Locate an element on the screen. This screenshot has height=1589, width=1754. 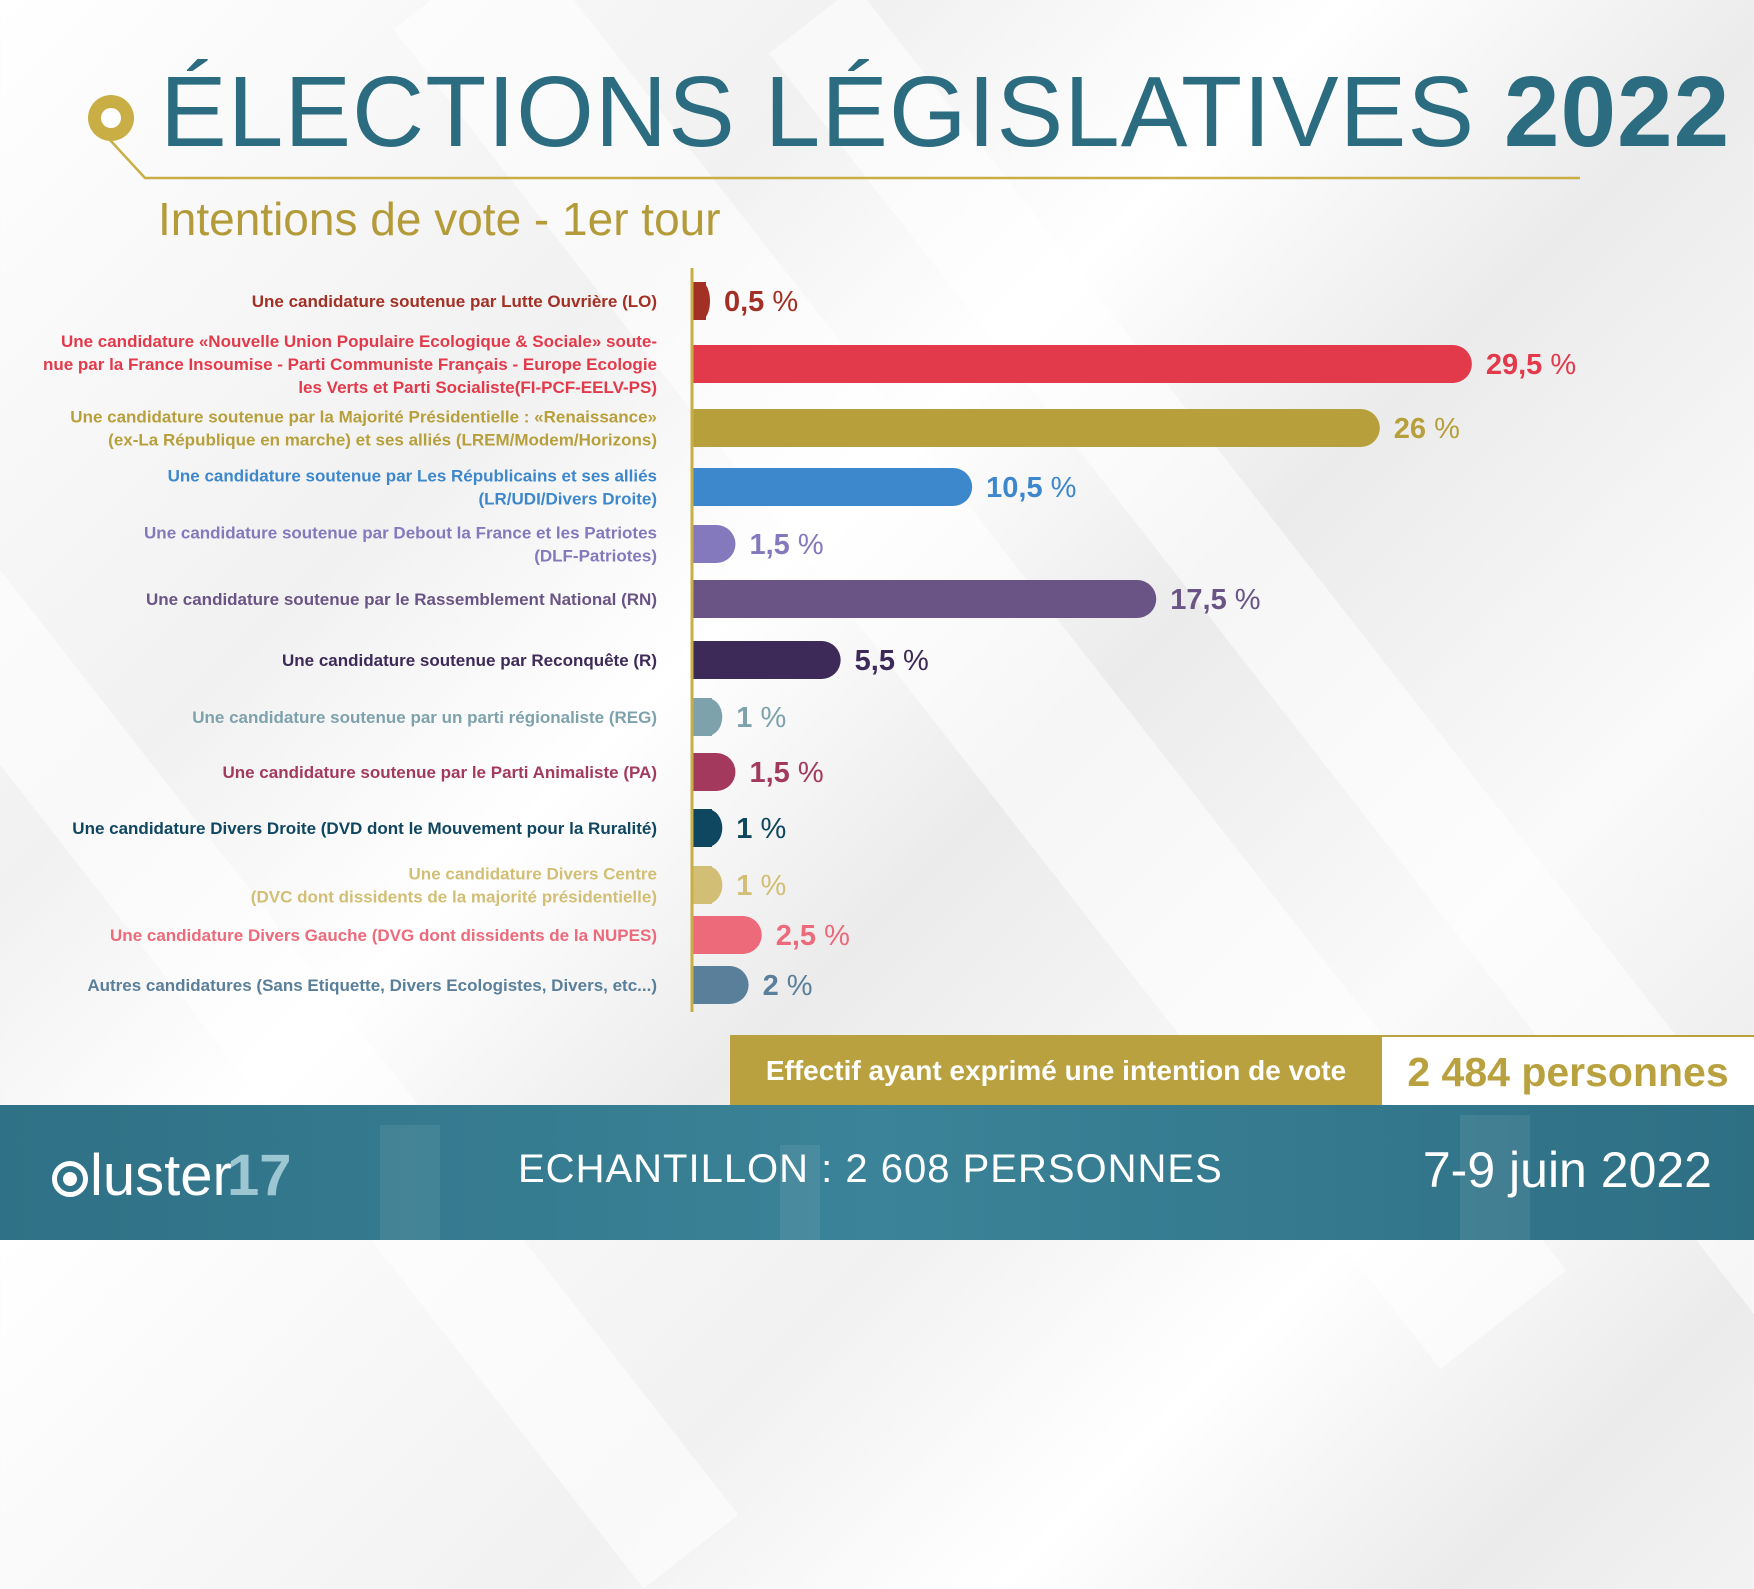
logo-c-icon is located at coordinates (70, 1179).